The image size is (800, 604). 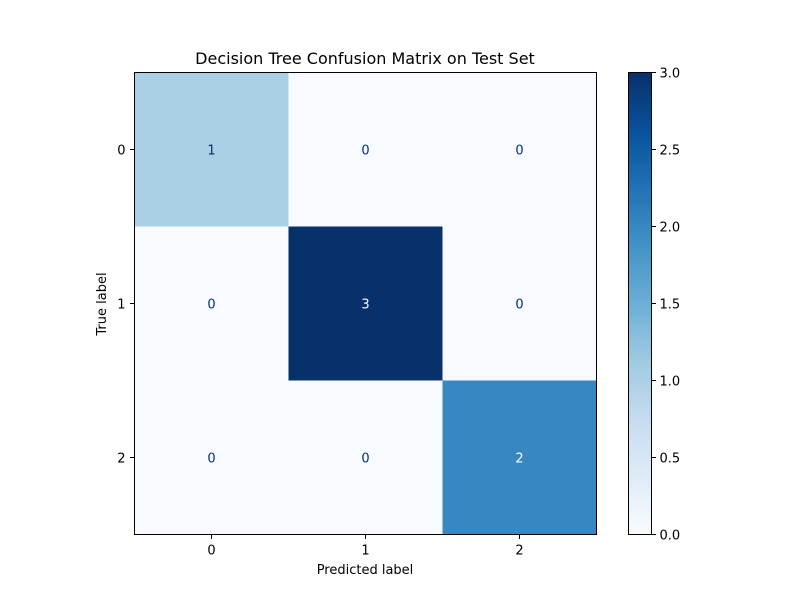 What do you see at coordinates (670, 305) in the screenshot?
I see `colorbar-tick-label: 1.5` at bounding box center [670, 305].